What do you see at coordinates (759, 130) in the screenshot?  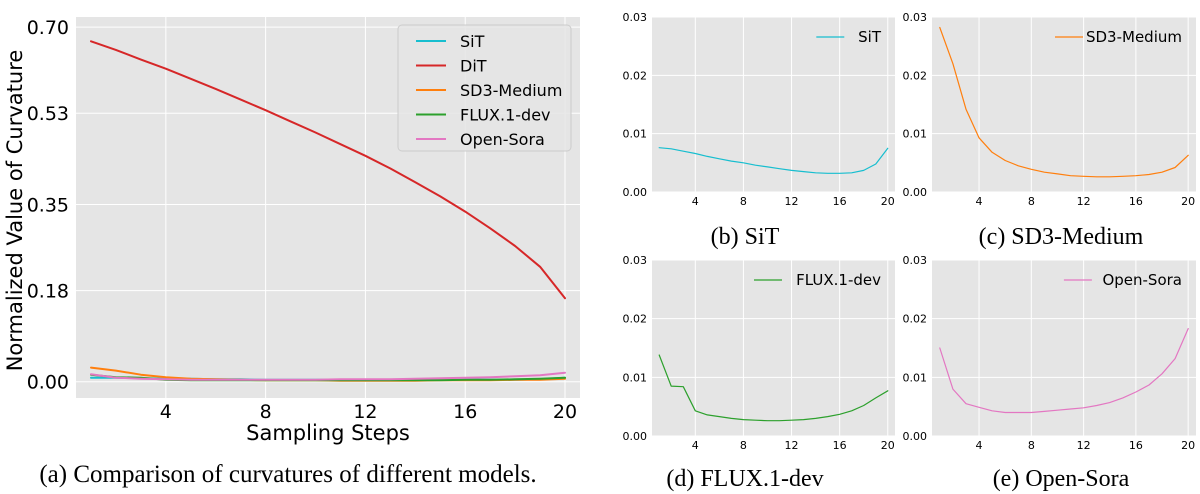 I see `chart-b: 4 8 12 16 20 0.00 0.01 0.02 0.03 SiT (b) SiT` at bounding box center [759, 130].